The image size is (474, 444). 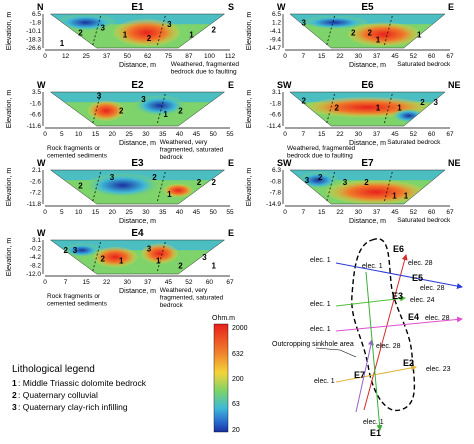 What do you see at coordinates (304, 56) in the screenshot?
I see `x-tick-label: 7` at bounding box center [304, 56].